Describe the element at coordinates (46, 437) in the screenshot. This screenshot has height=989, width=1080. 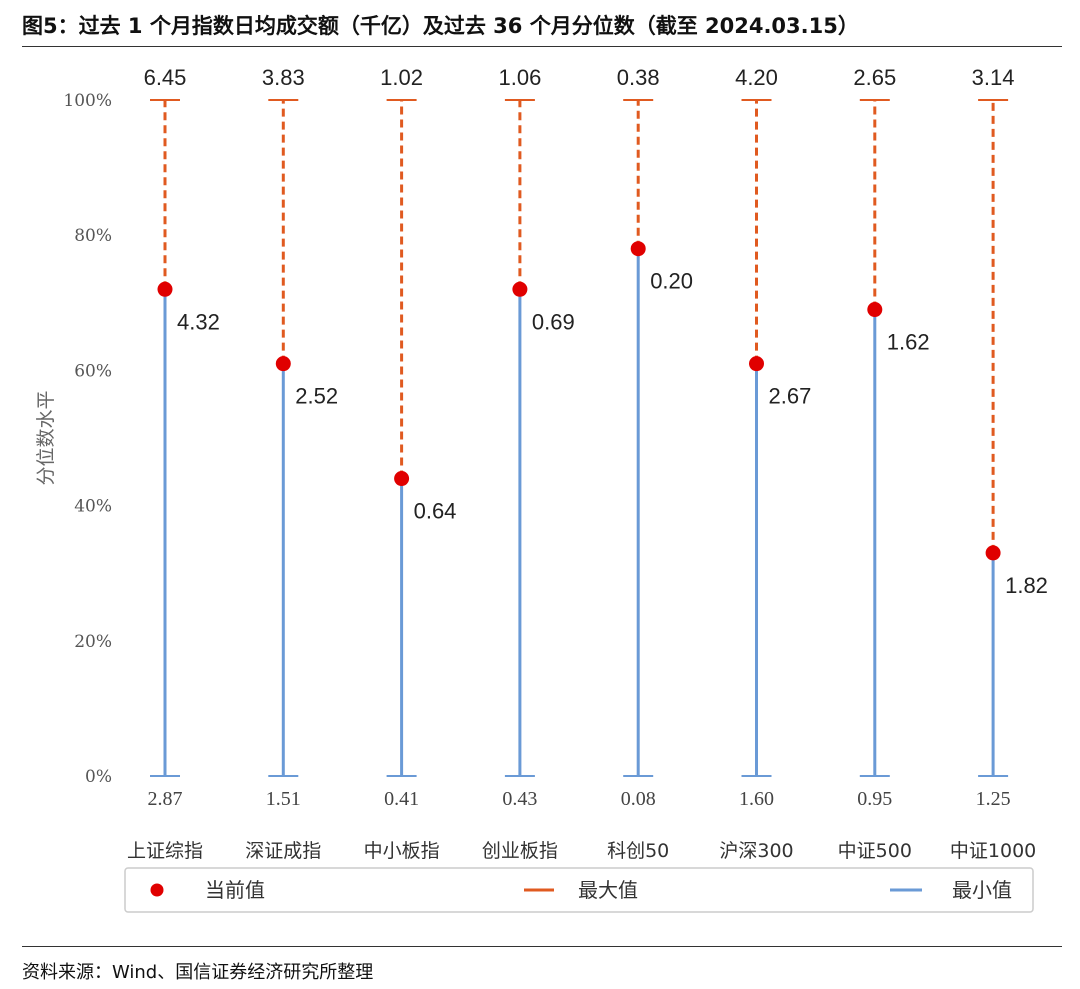
I see `y-axis-label: 分位数水平` at that location.